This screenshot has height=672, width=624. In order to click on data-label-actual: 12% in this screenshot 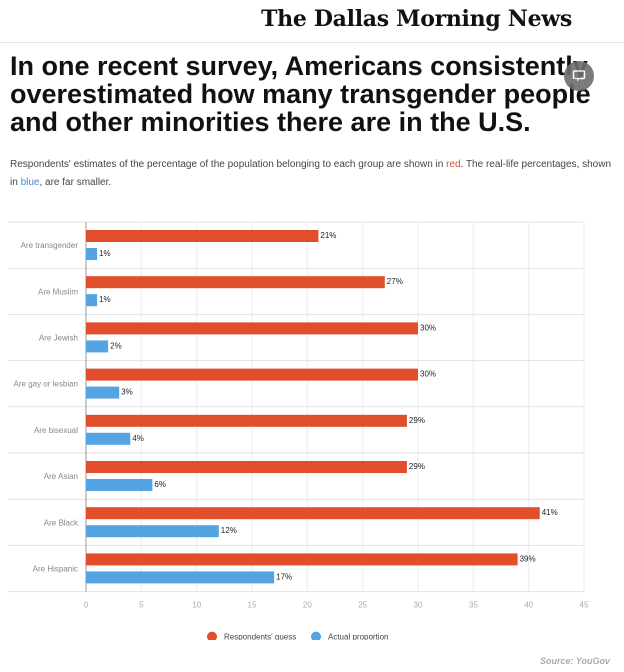, I will do `click(229, 530)`.